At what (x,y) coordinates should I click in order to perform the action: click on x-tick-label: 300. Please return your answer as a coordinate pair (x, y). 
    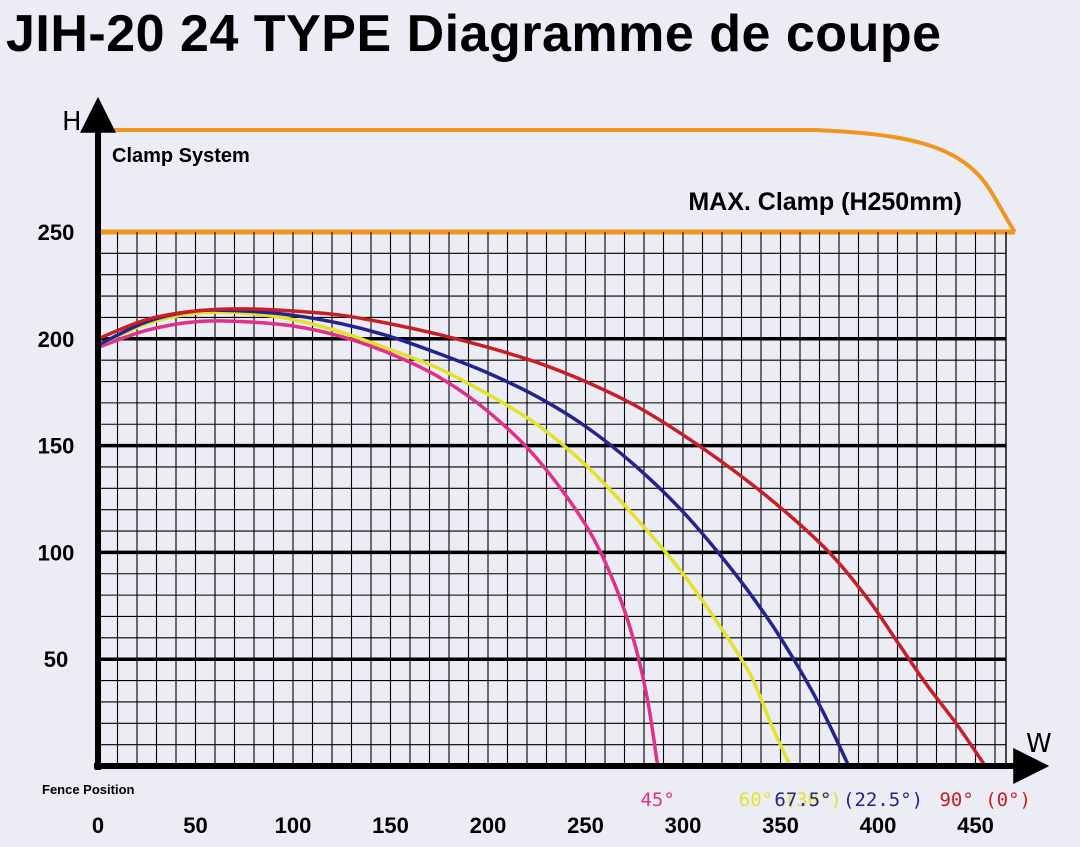
    Looking at the image, I should click on (683, 825).